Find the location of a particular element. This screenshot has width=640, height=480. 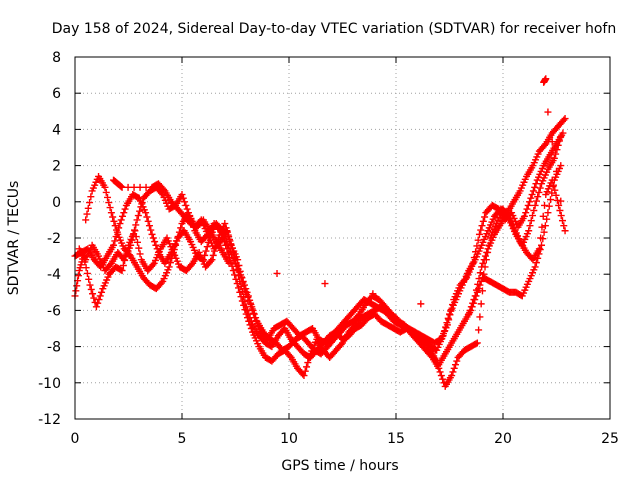

x-tick-label: 25 is located at coordinates (610, 439).